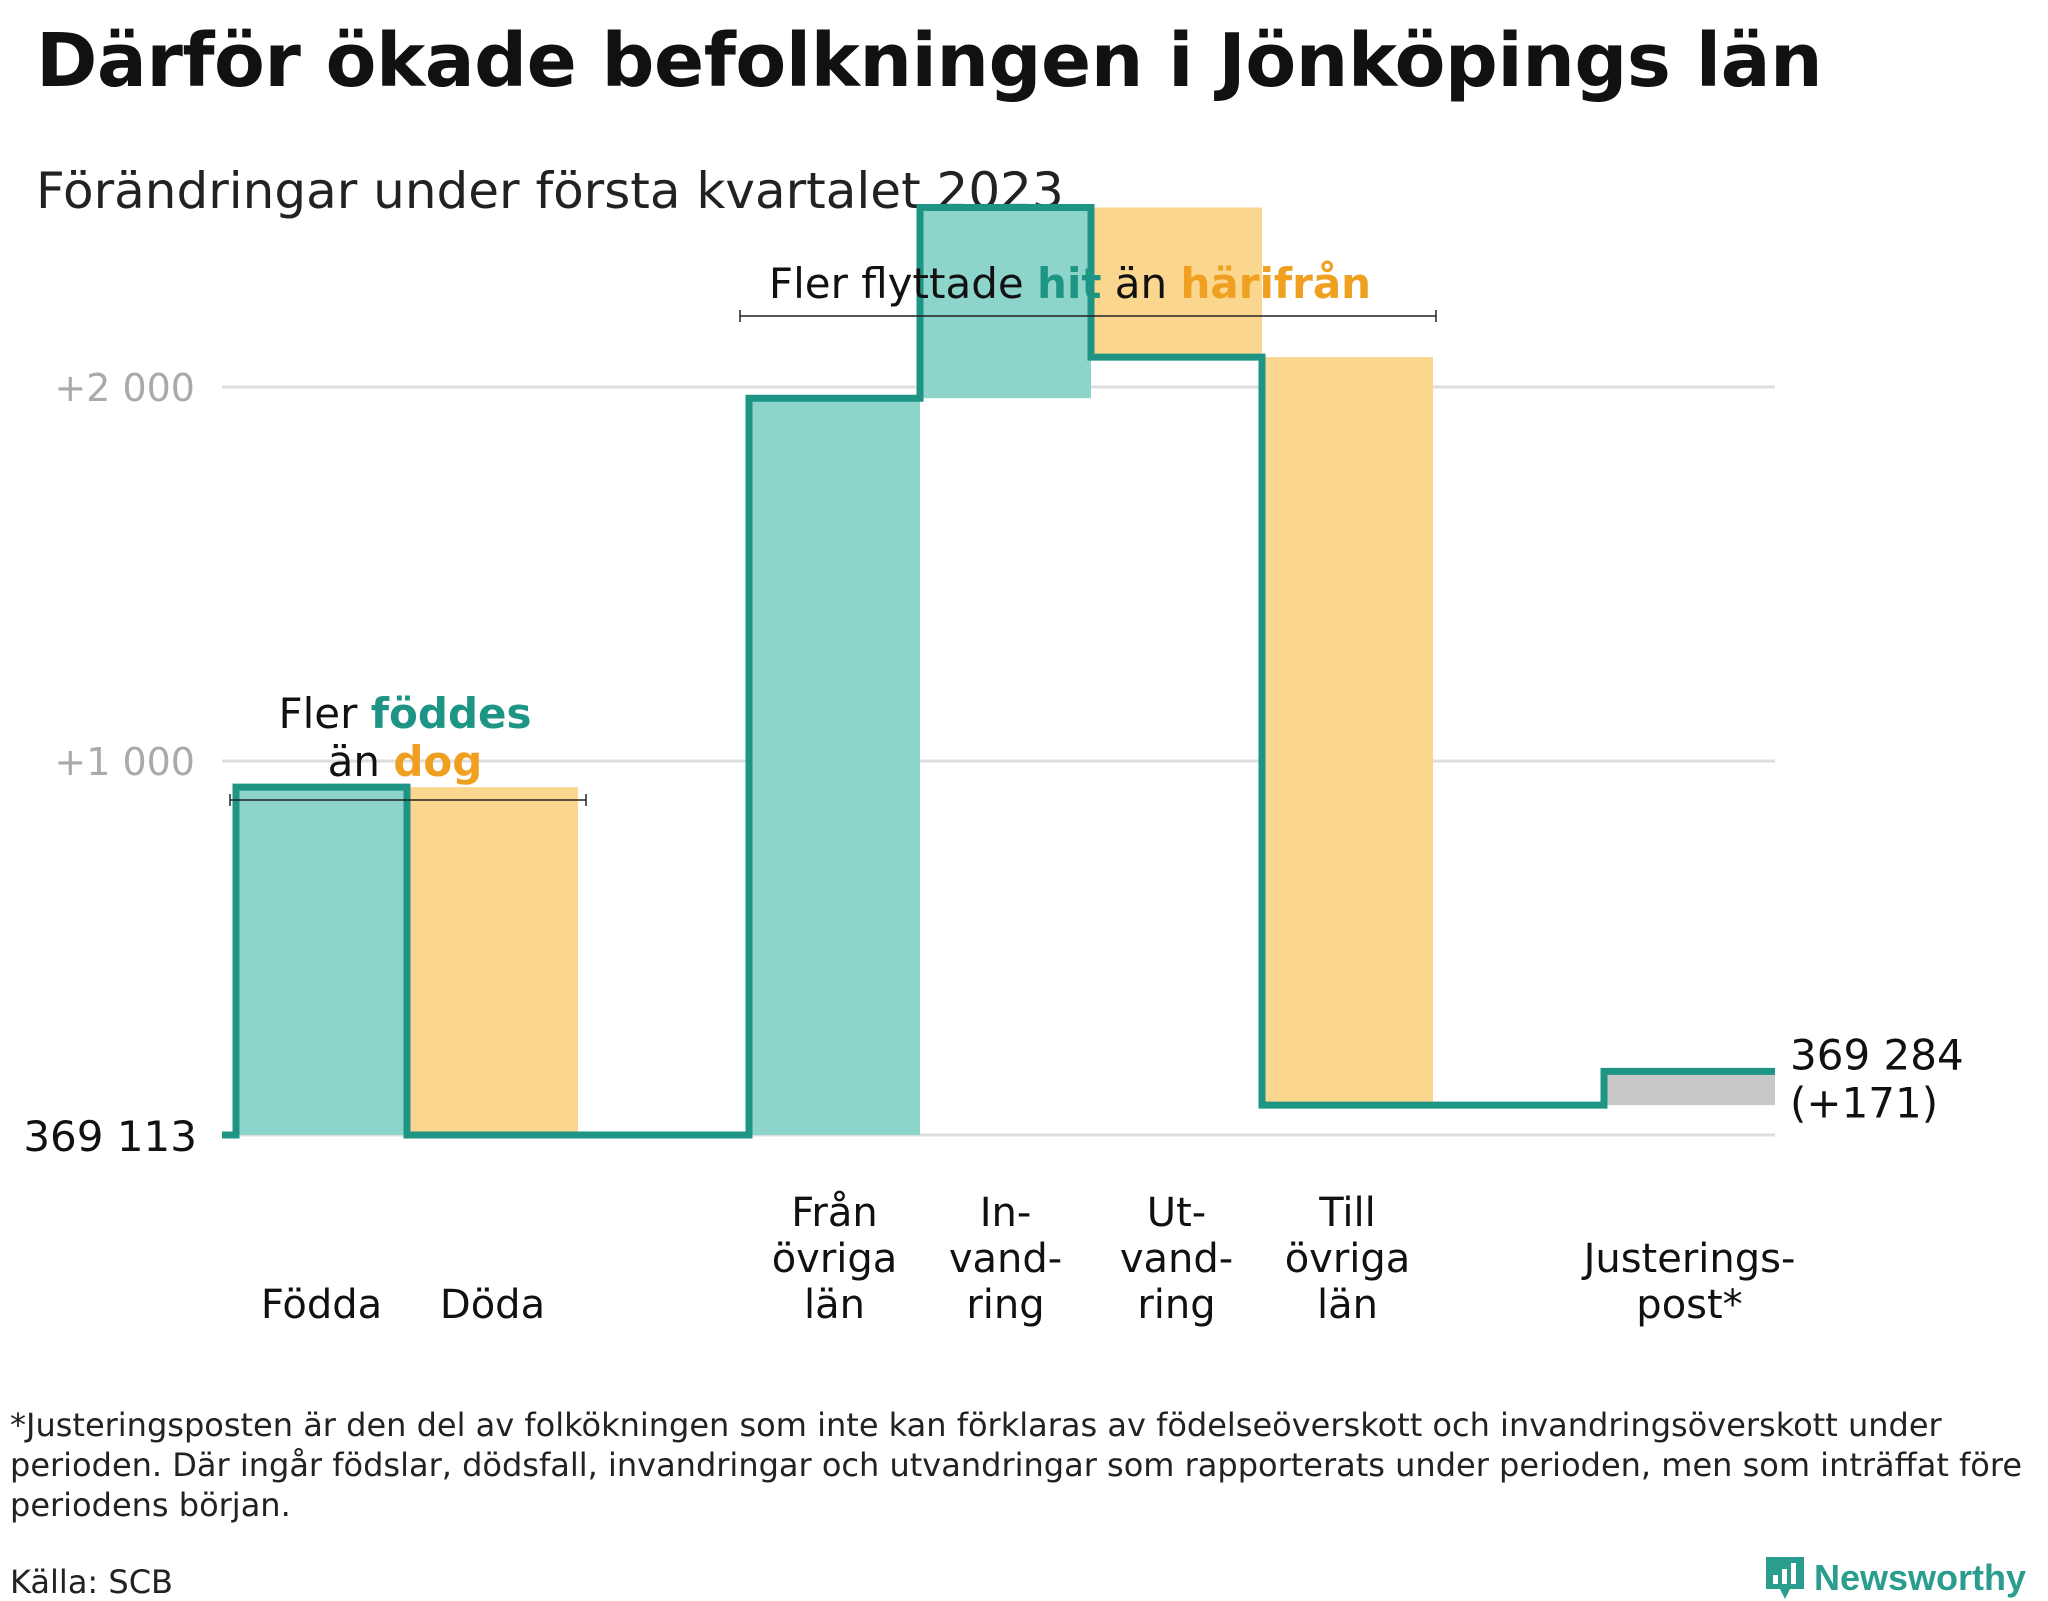 The width and height of the screenshot is (2048, 1601). I want to click on start-value-label: 369 113, so click(110, 1136).